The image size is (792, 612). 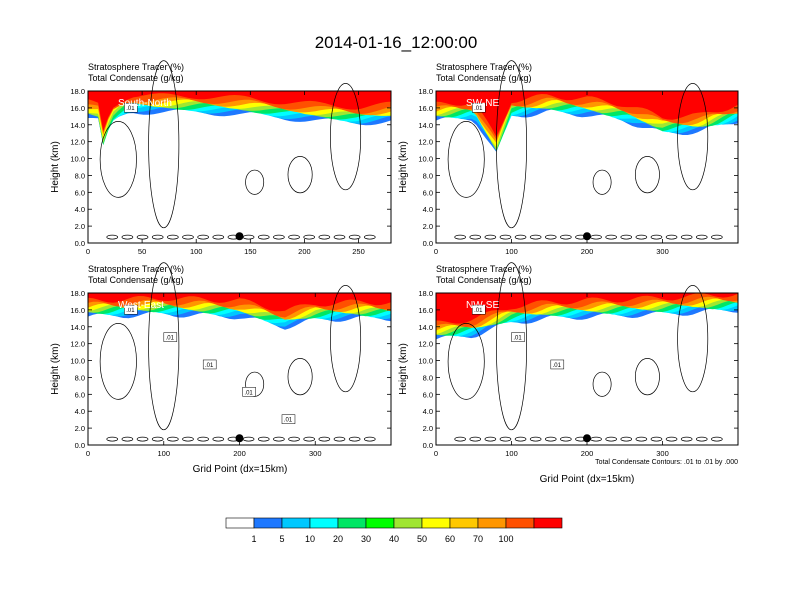 What do you see at coordinates (482, 103) in the screenshot?
I see `section-label: SW-NE` at bounding box center [482, 103].